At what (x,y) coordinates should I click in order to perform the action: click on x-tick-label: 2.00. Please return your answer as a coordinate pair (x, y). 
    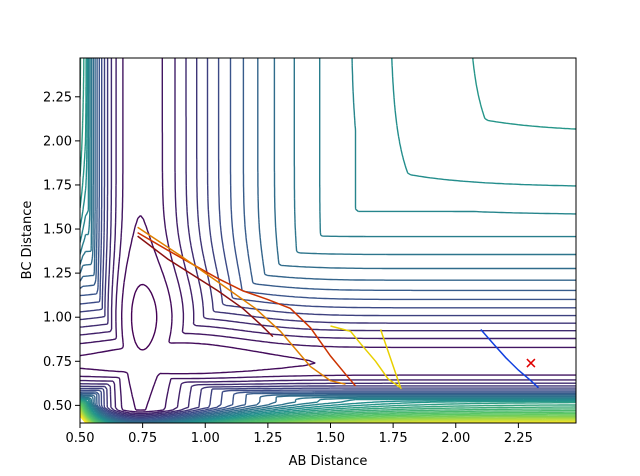
    Looking at the image, I should click on (455, 438).